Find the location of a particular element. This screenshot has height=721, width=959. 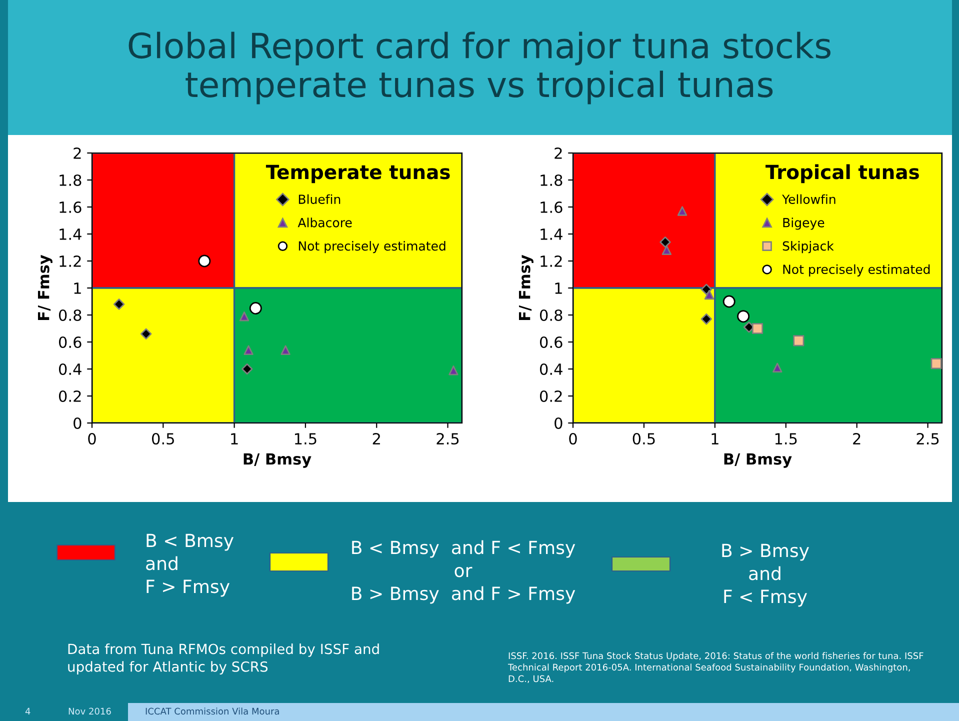

legend-title: Tropical tunas is located at coordinates (842, 174).